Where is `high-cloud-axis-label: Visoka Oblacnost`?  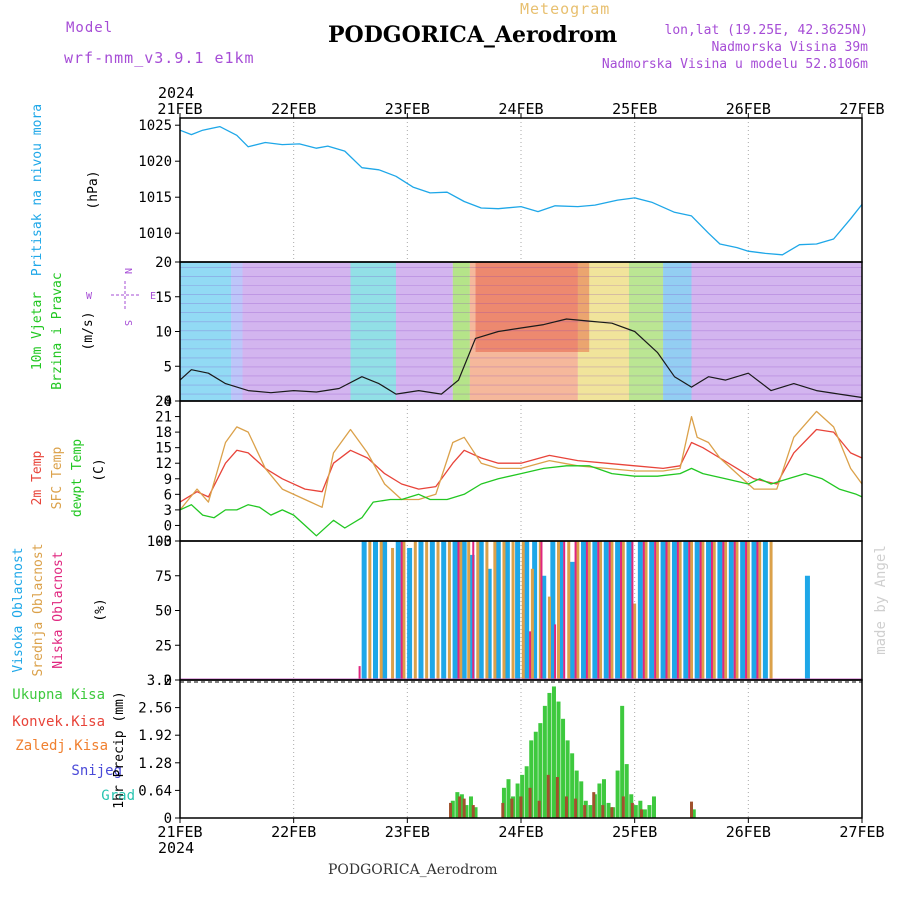
high-cloud-axis-label: Visoka Oblacnost is located at coordinates (18, 609).